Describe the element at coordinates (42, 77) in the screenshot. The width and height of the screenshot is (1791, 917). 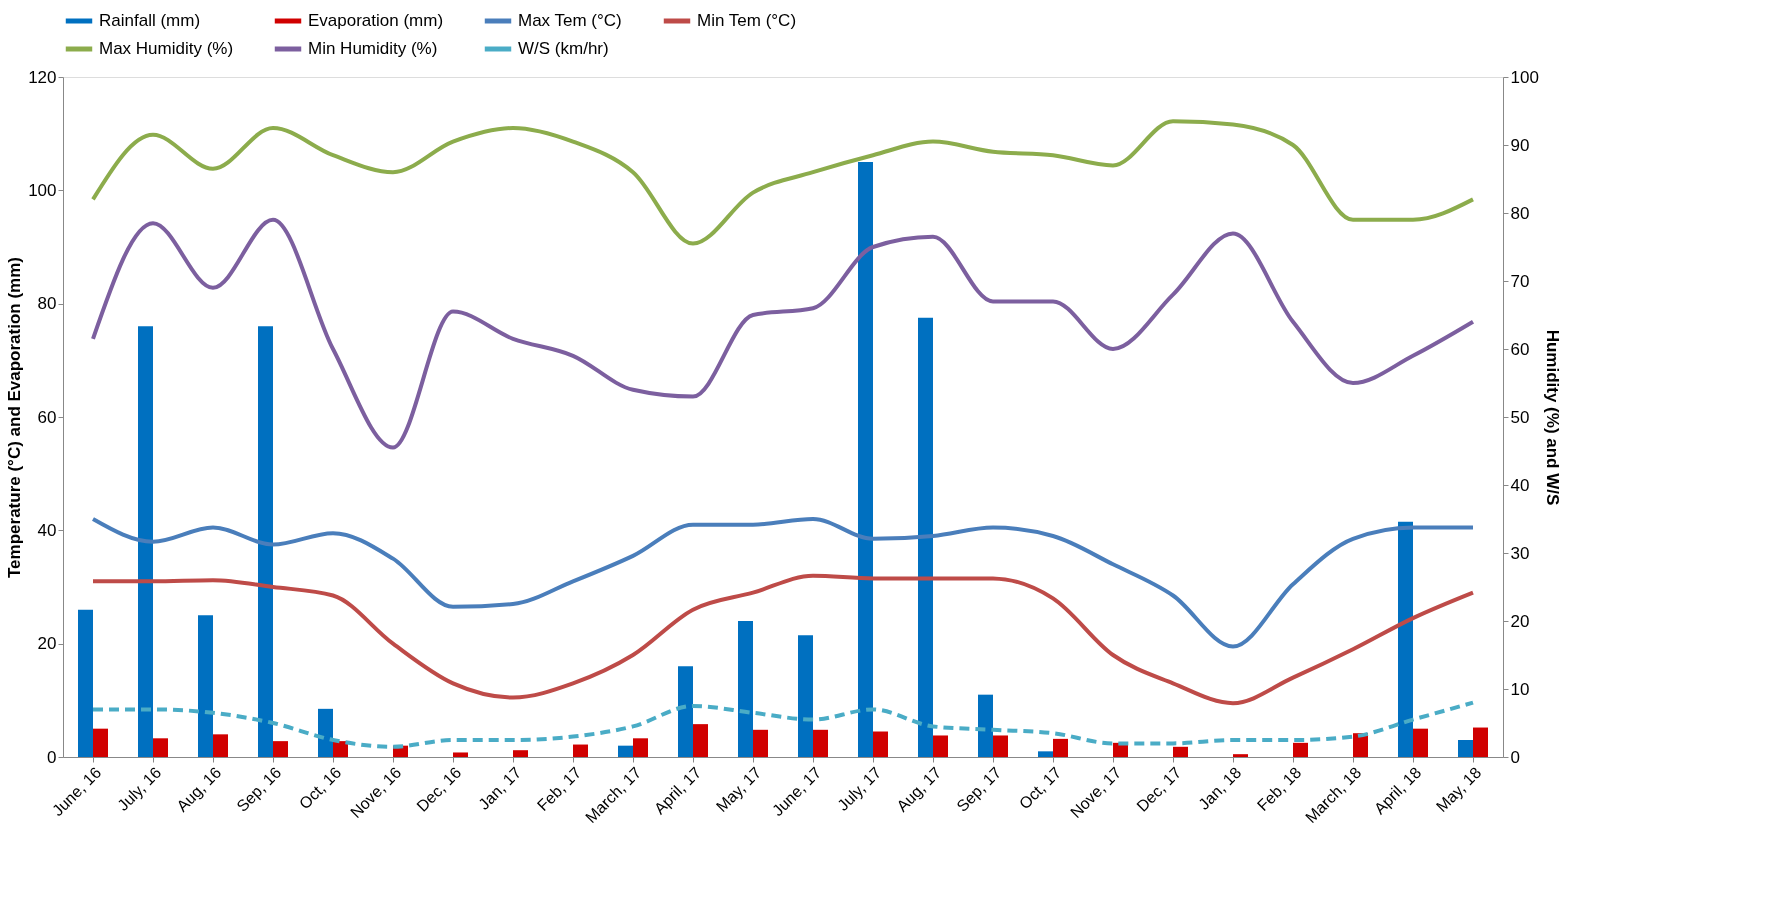
I see `y-tick-label: 120` at that location.